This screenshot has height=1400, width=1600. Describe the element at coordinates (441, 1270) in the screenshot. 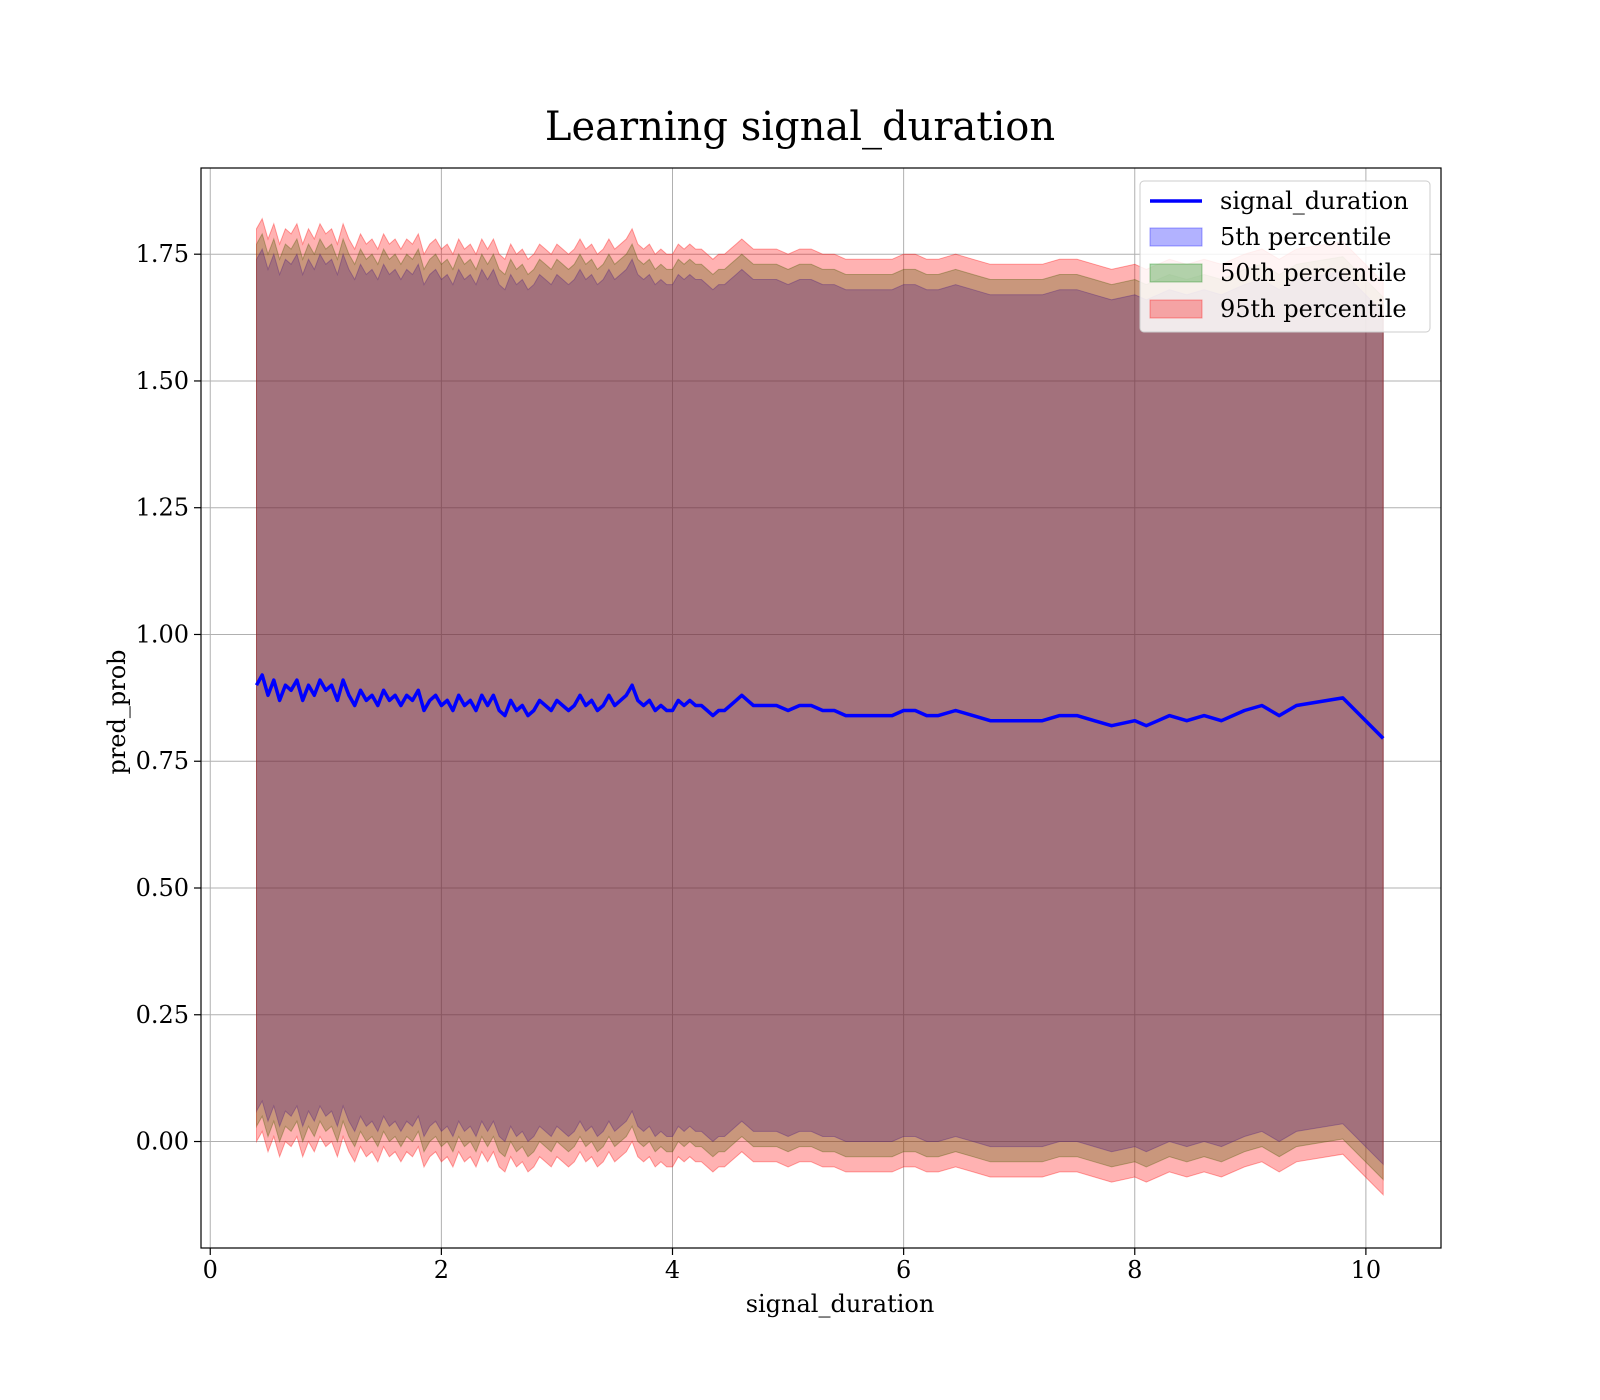

I see `x-tick-label: 2` at that location.